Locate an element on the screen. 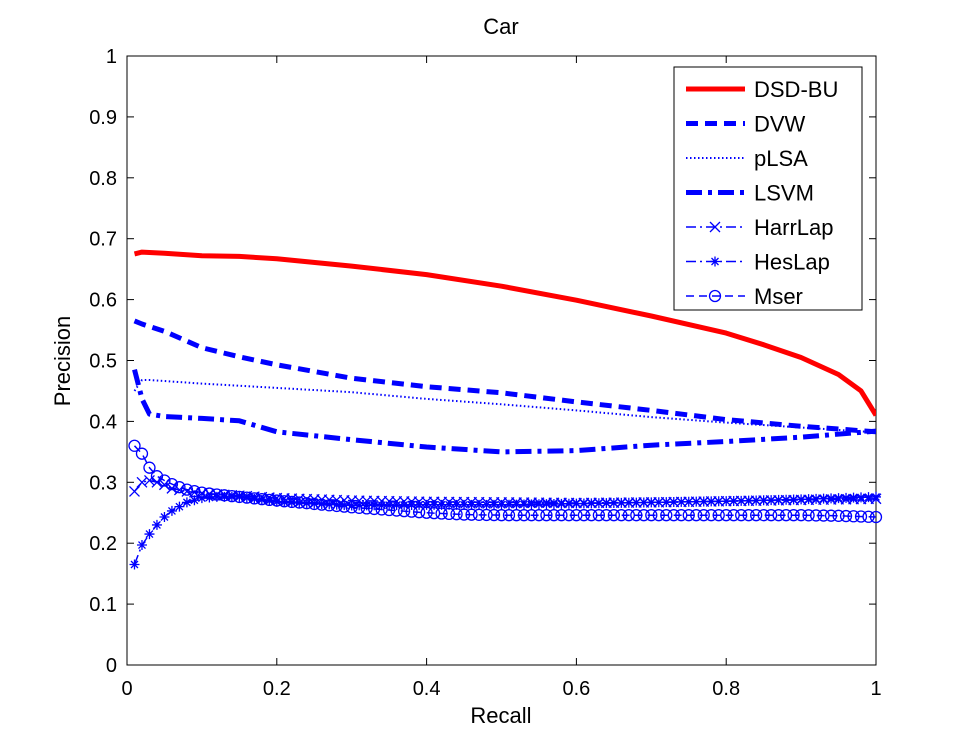 This screenshot has height=747, width=968. y-tick-label: 0.4 is located at coordinates (103, 422).